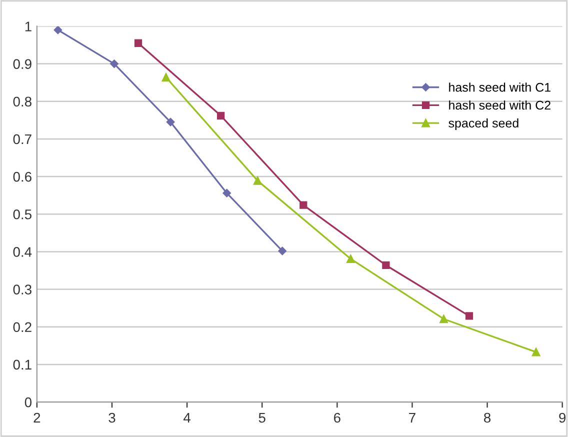  I want to click on x-tick-label: 4, so click(186, 417).